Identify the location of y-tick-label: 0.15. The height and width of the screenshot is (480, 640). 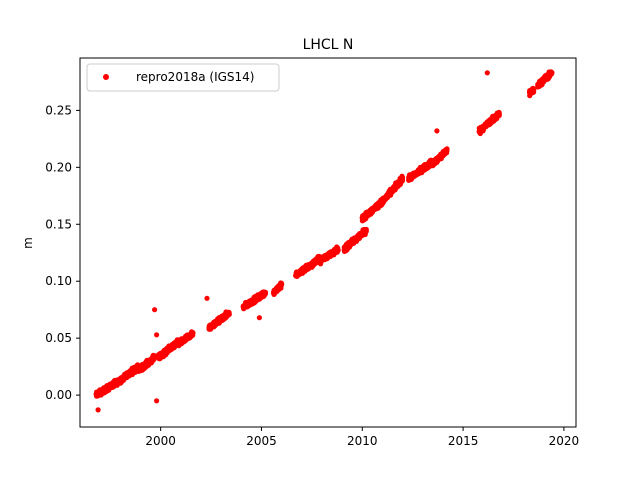
(58, 224).